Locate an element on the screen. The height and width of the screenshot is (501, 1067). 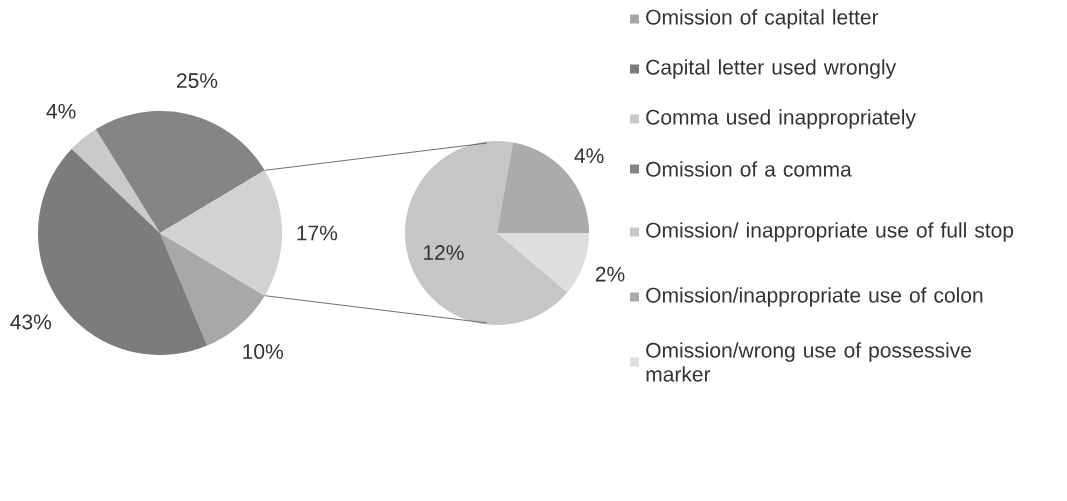
data-label: 17% is located at coordinates (317, 233).